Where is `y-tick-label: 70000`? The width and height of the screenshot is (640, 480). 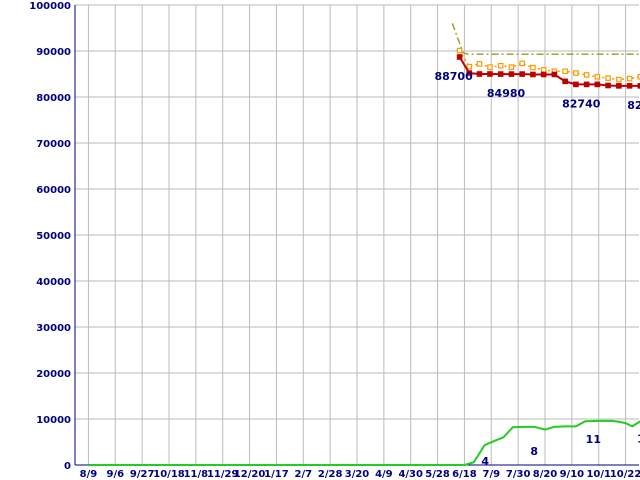
y-tick-label: 70000 is located at coordinates (53, 144).